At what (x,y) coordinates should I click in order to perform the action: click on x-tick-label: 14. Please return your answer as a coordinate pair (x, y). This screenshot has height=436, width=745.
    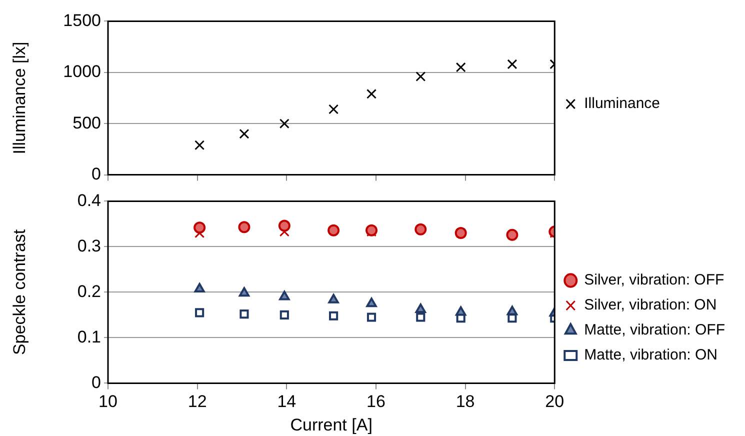
    Looking at the image, I should click on (286, 402).